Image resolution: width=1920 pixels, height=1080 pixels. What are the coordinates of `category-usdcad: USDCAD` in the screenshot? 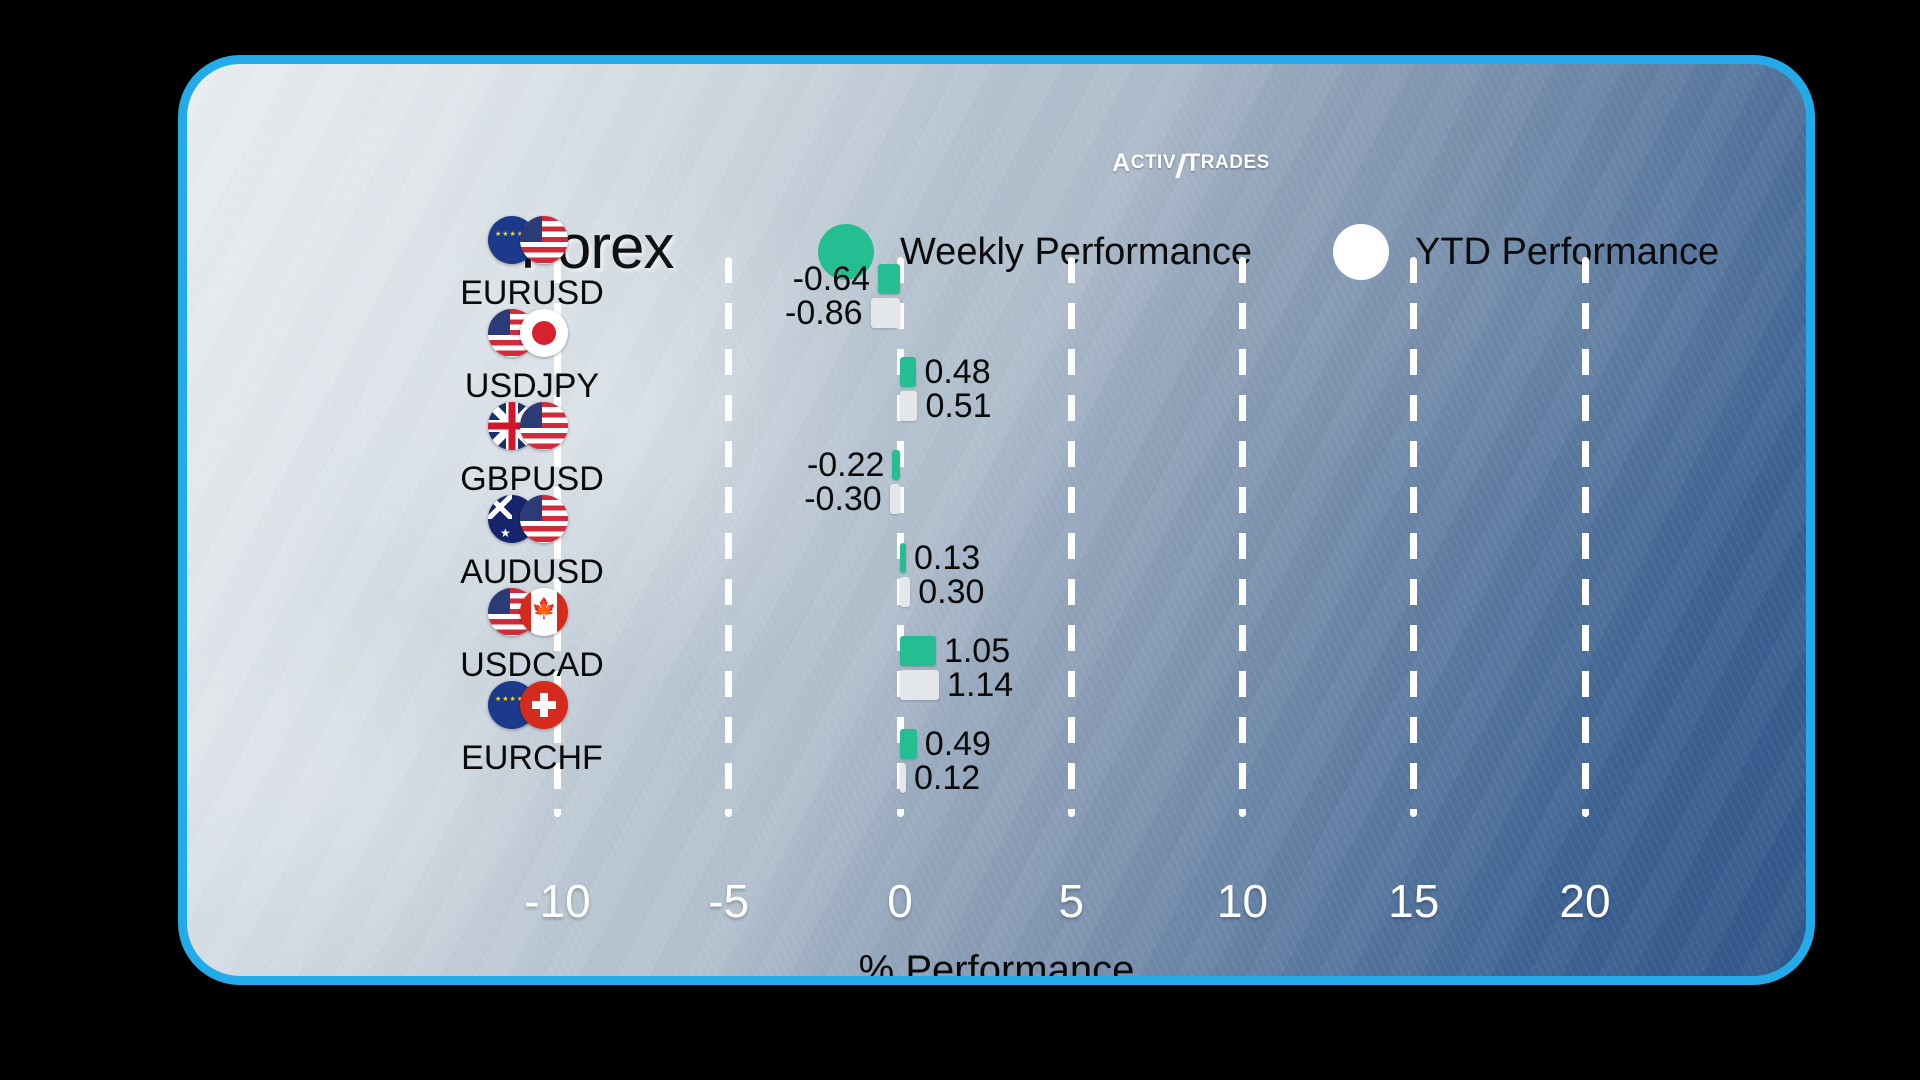 It's located at (532, 636).